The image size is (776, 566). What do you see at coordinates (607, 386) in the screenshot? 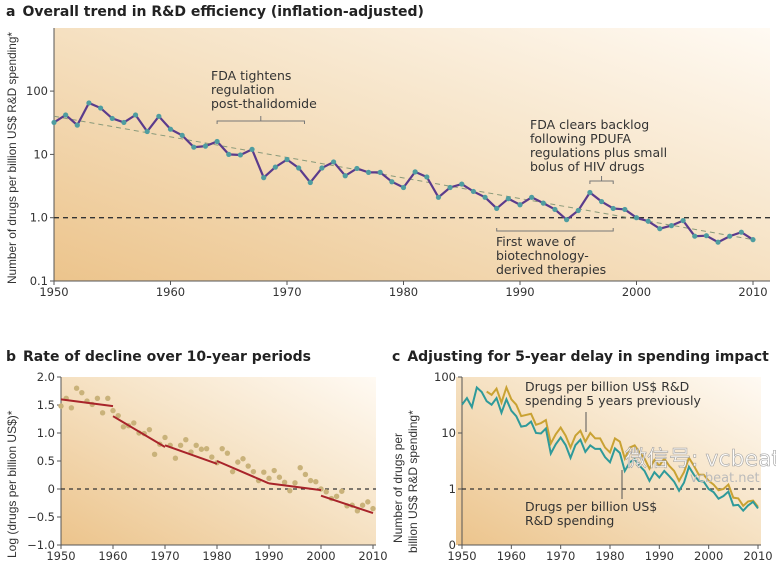
I see `panel-c-series-label: Drugs per billion US$ R&D` at bounding box center [607, 386].